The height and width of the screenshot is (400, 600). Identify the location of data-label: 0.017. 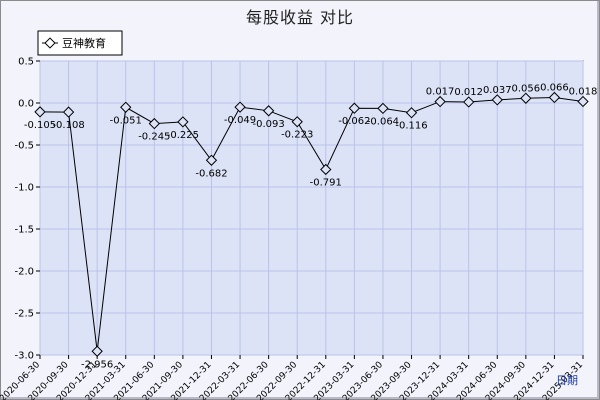
(440, 92).